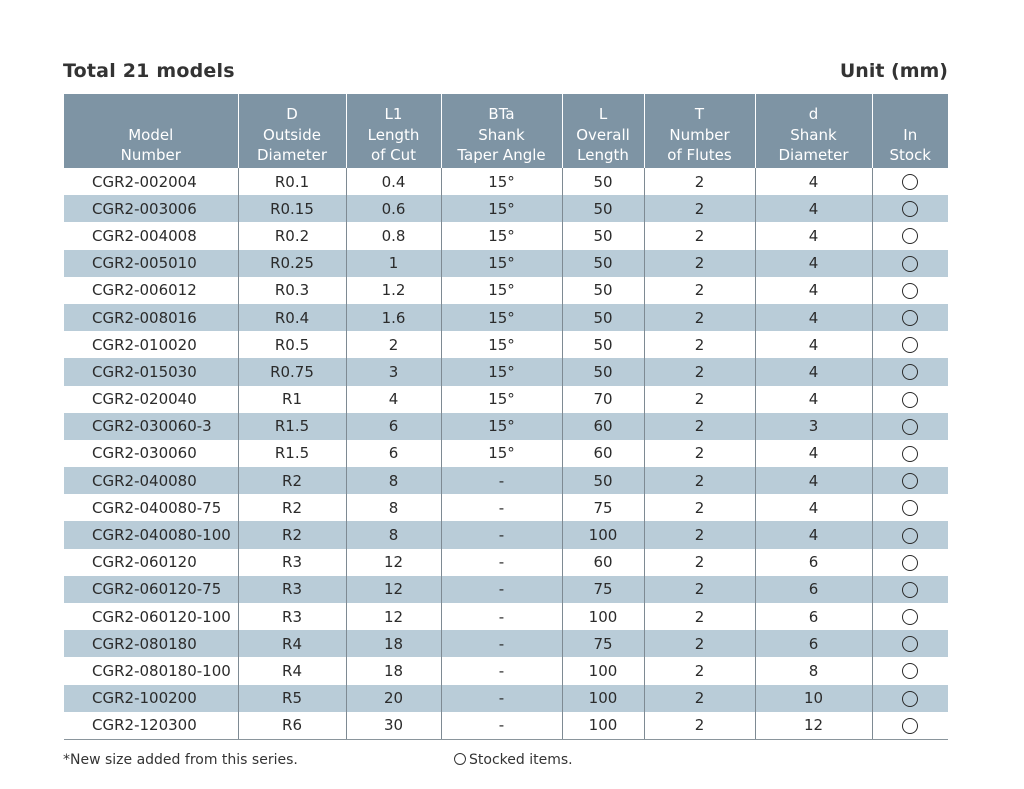  What do you see at coordinates (292, 263) in the screenshot?
I see `outside-diameter-cell: R0.25` at bounding box center [292, 263].